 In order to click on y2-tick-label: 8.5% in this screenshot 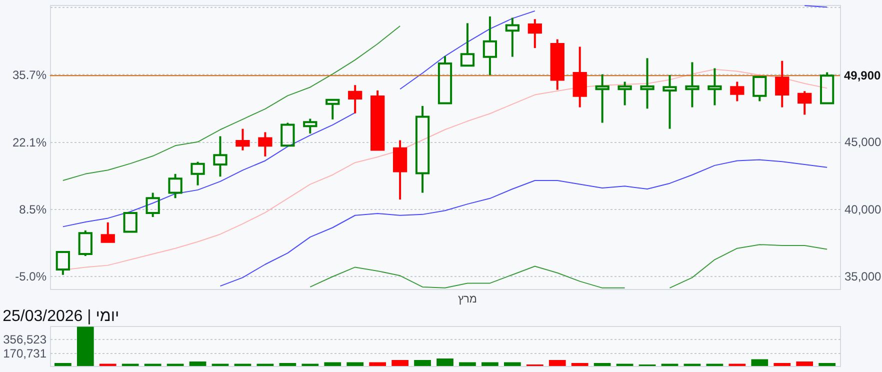, I will do `click(33, 209)`.